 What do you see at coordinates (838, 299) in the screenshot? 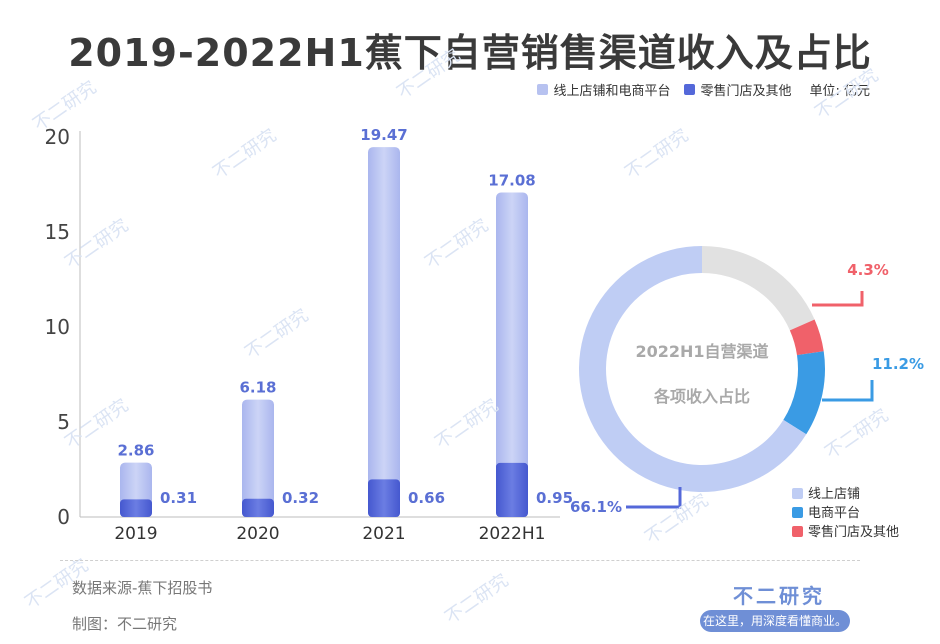
I see `leader-line-red` at bounding box center [838, 299].